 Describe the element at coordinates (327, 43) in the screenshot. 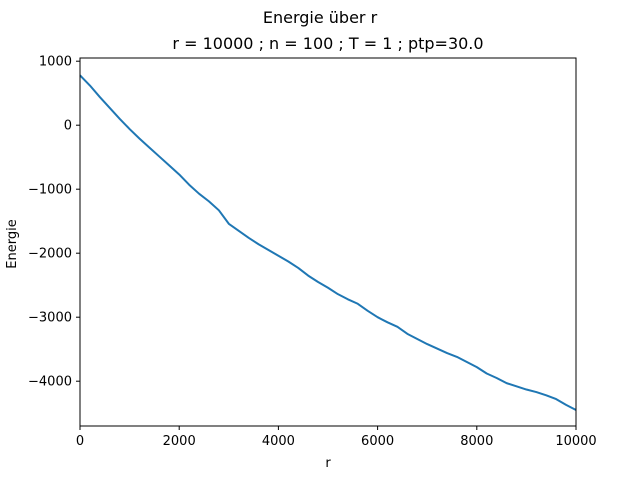

I see `chart-subtitle: r = 10000 ; n = 100 ; T = 1 ; ptp=30.0` at that location.